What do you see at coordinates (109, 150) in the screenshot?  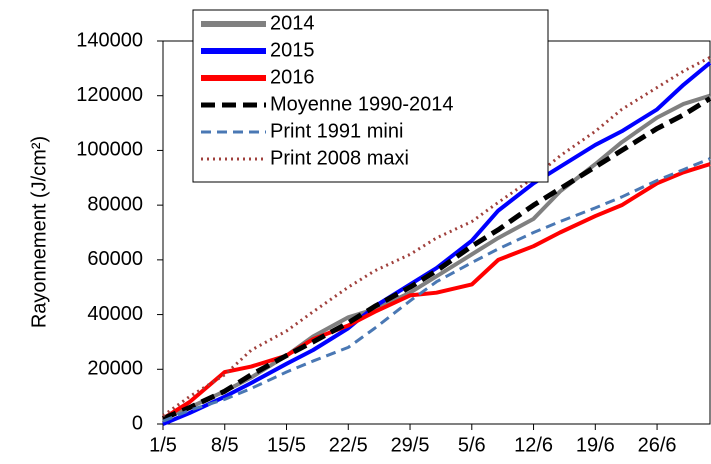 I see `y-tick-label: 100000` at bounding box center [109, 150].